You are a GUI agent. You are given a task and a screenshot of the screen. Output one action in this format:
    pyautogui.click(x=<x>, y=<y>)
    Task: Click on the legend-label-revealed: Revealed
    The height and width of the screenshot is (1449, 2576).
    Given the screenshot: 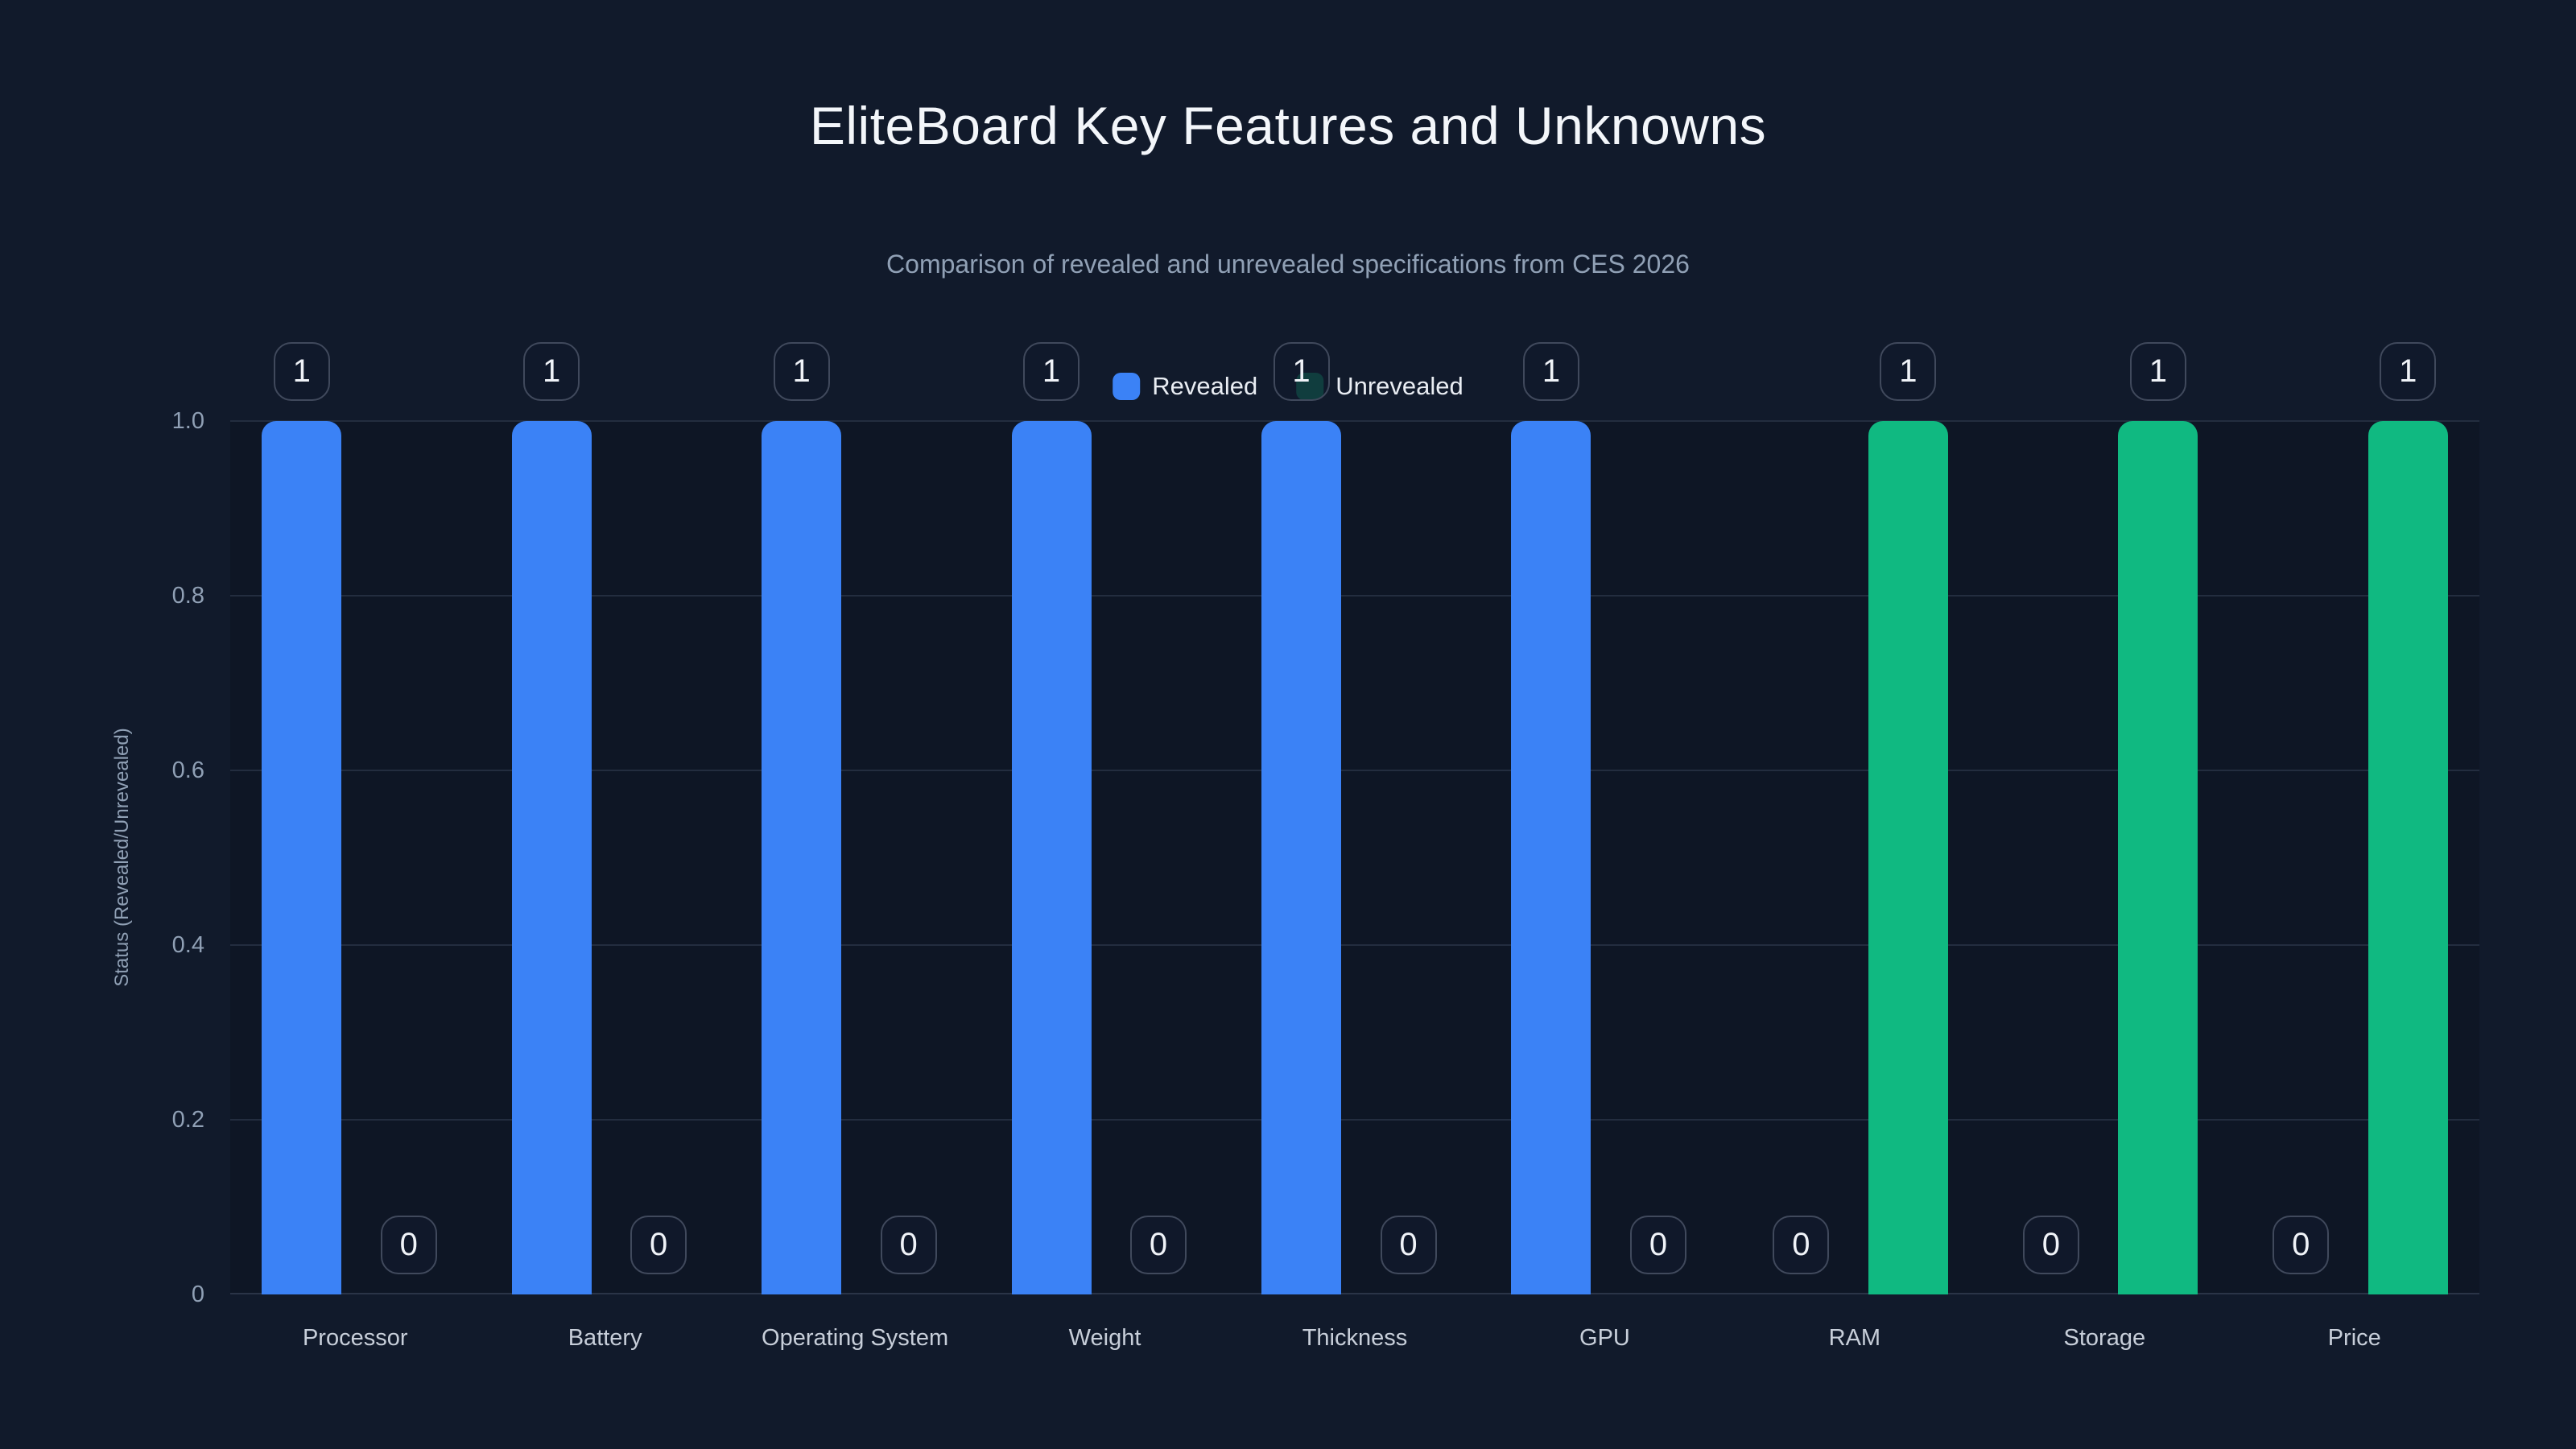 What is the action you would take?
    pyautogui.click(x=1205, y=386)
    